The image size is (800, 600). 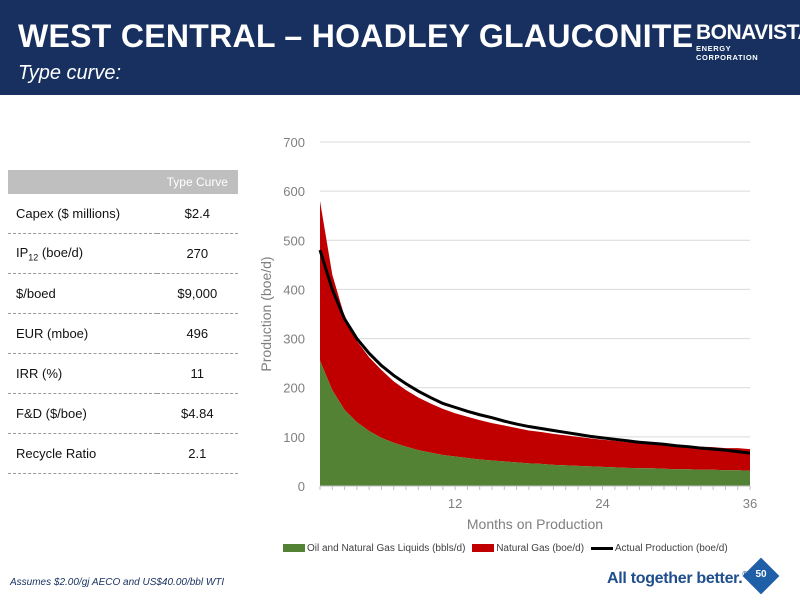 I want to click on page-subtitle: Type curve:, so click(x=69, y=73).